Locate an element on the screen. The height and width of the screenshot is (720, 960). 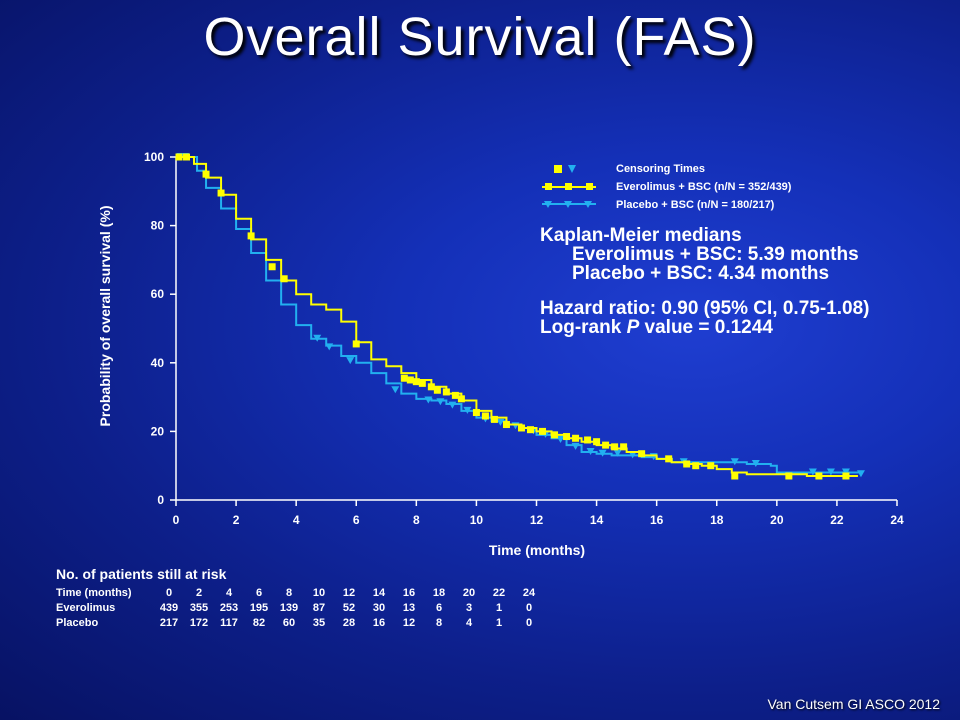
x-tick-label: 16 is located at coordinates (657, 520).